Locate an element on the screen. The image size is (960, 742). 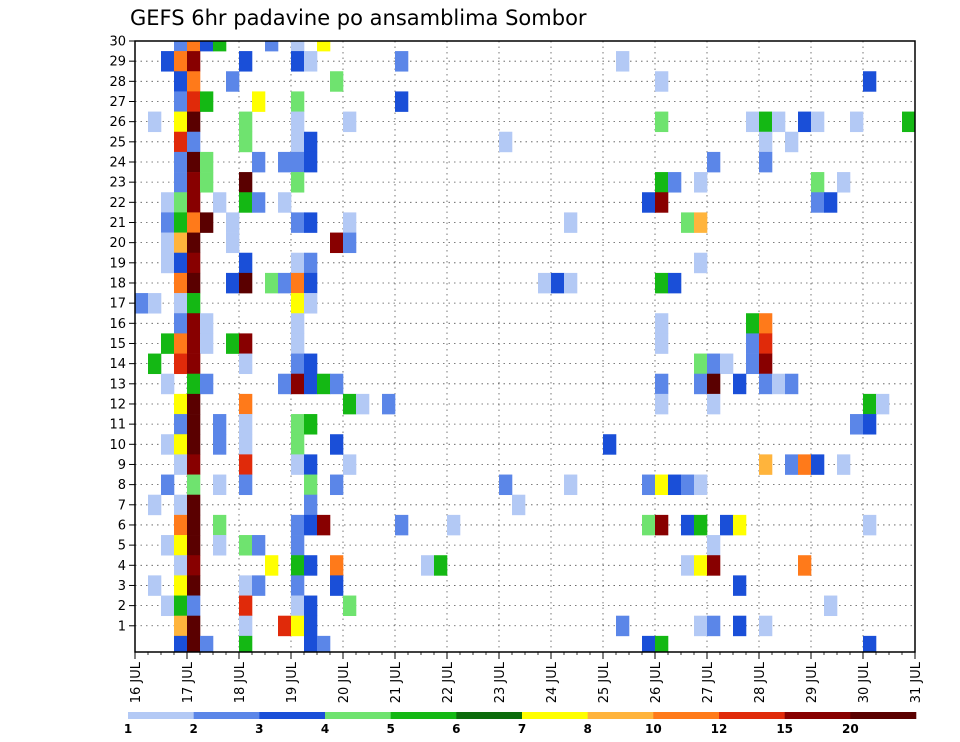
colorbar-label: 5 is located at coordinates (390, 729).